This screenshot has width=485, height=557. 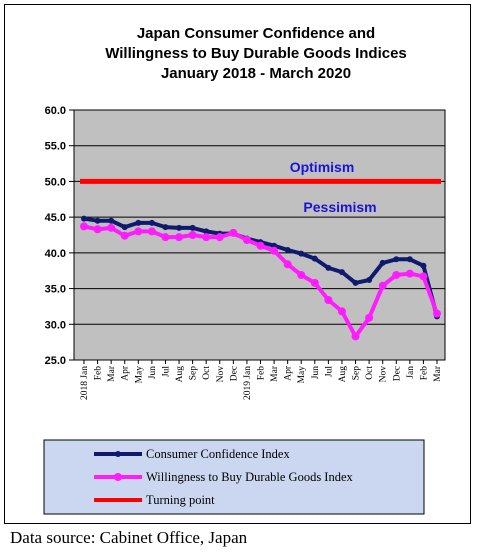 What do you see at coordinates (256, 33) in the screenshot?
I see `chart-title-line: Japan Consumer Confidence and` at bounding box center [256, 33].